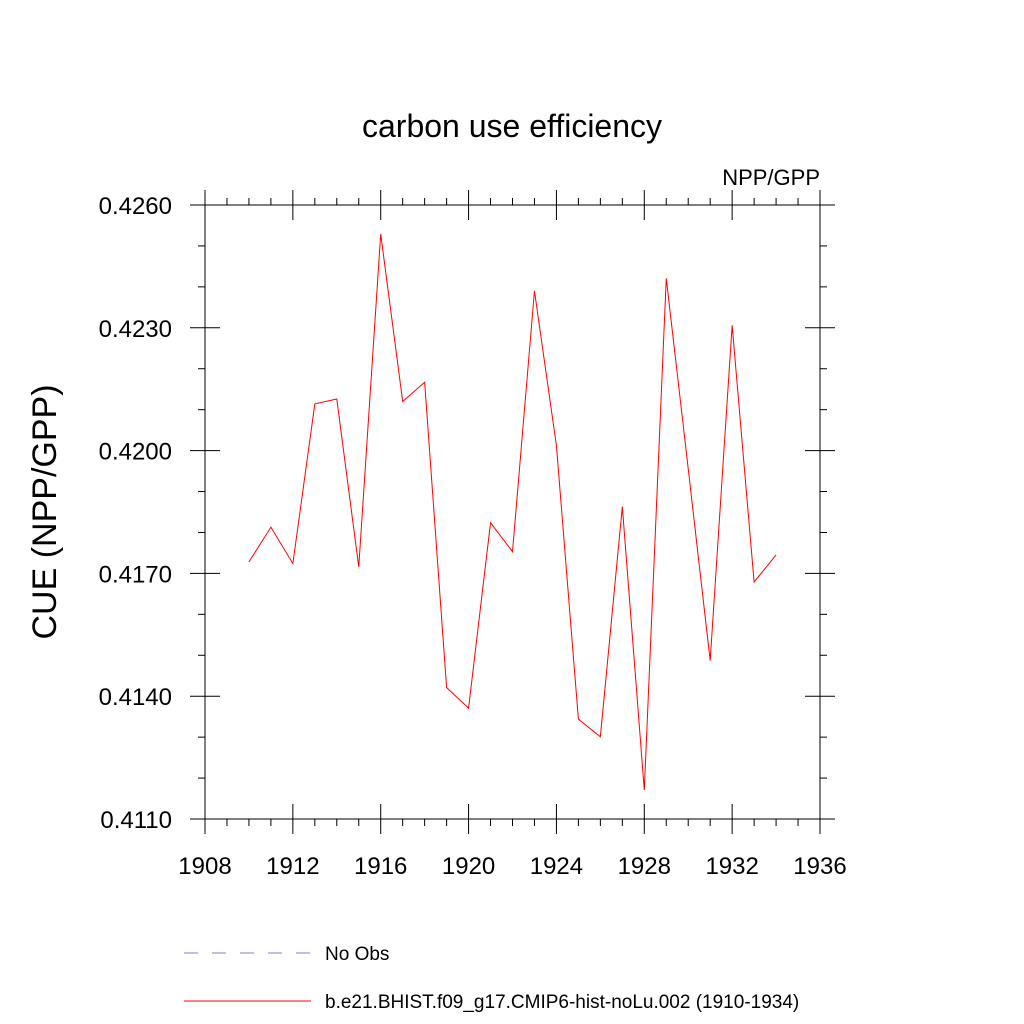  I want to click on chart-subtitle: NPP/GPP, so click(771, 177).